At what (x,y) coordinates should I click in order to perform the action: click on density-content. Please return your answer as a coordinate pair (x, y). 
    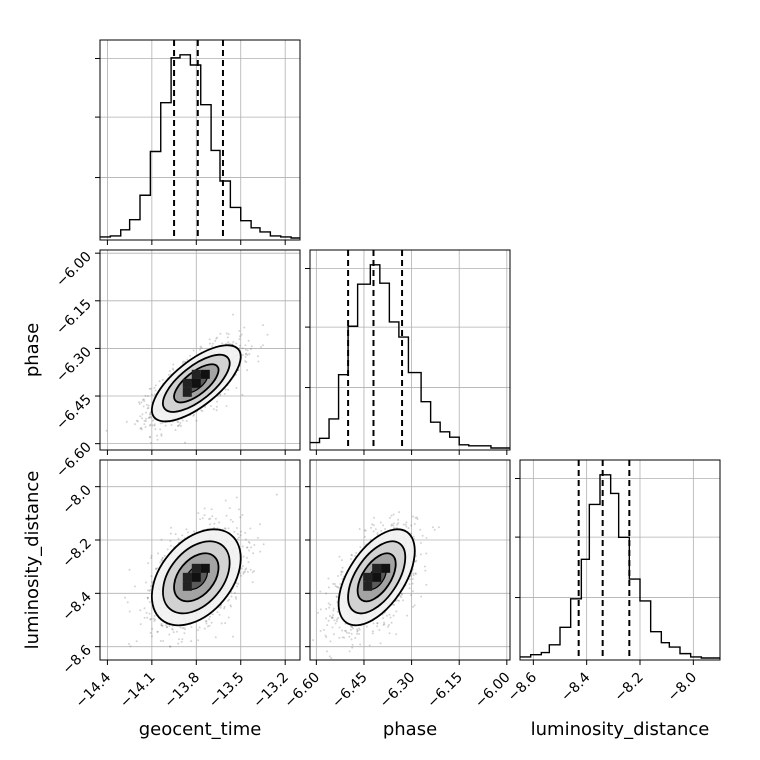
    Looking at the image, I should click on (201, 570).